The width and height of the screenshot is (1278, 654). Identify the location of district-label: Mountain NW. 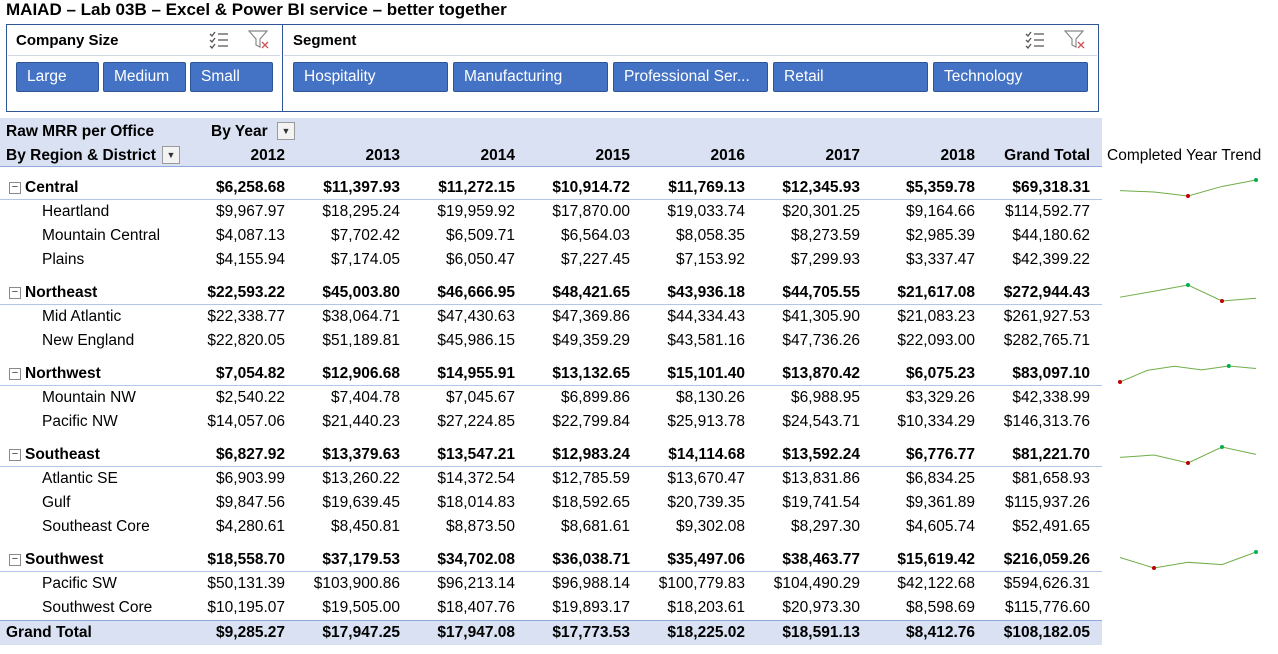
(89, 397).